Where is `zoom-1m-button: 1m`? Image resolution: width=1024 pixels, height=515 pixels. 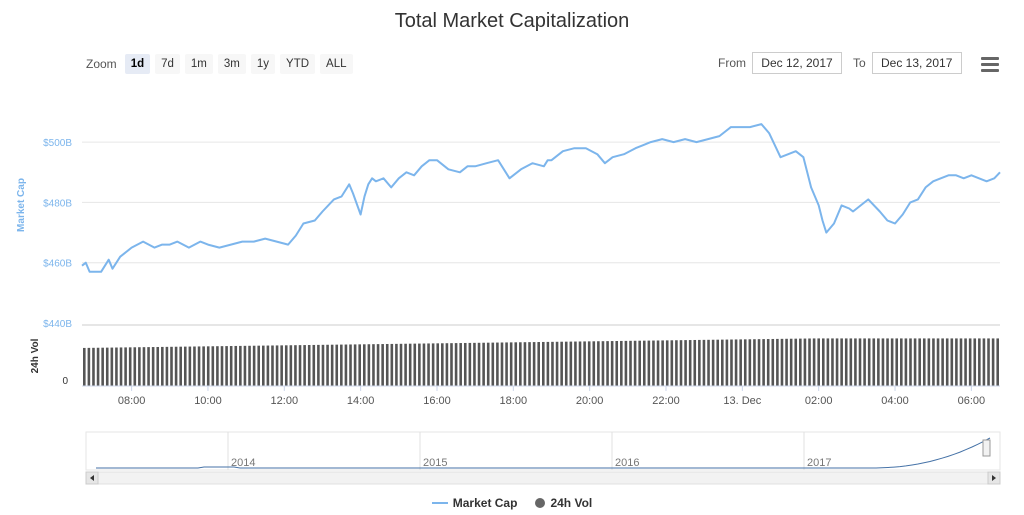
zoom-1m-button: 1m is located at coordinates (198, 64).